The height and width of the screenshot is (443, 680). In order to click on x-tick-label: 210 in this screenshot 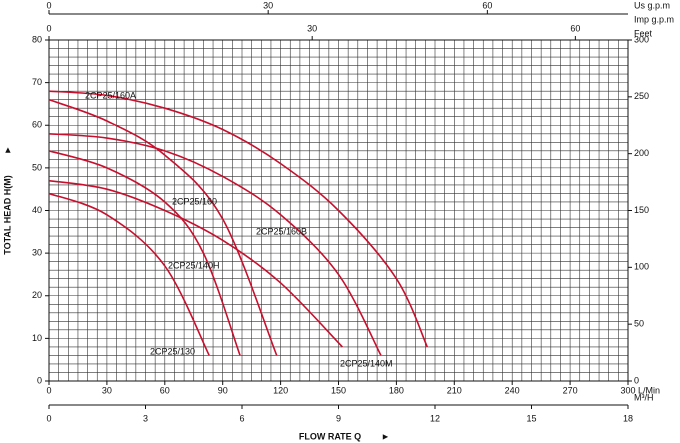, I will do `click(454, 390)`.